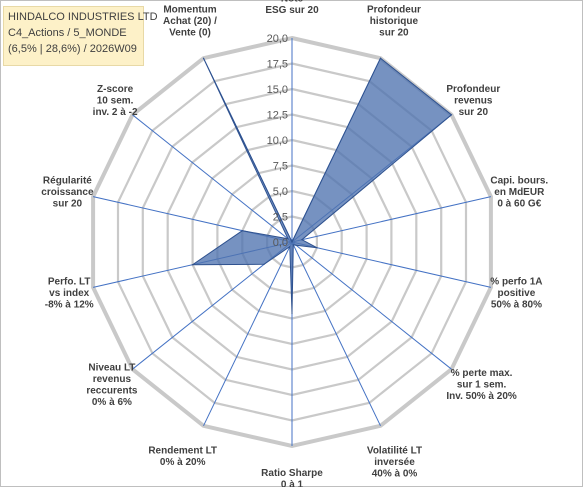 This screenshot has height=487, width=583. What do you see at coordinates (482, 373) in the screenshot?
I see `axis-label-line: % perte max.` at bounding box center [482, 373].